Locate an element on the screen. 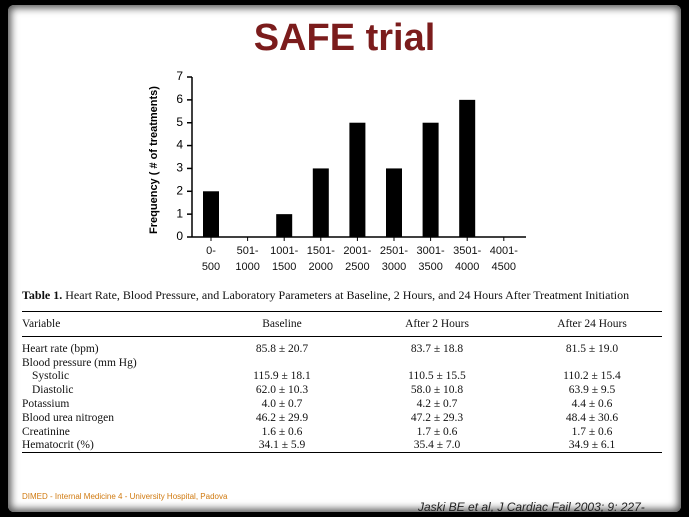  table-row: Potassium 4.0 ± 0.7 4.2 ± 0.7 4.4 ± 0.6 is located at coordinates (342, 404).